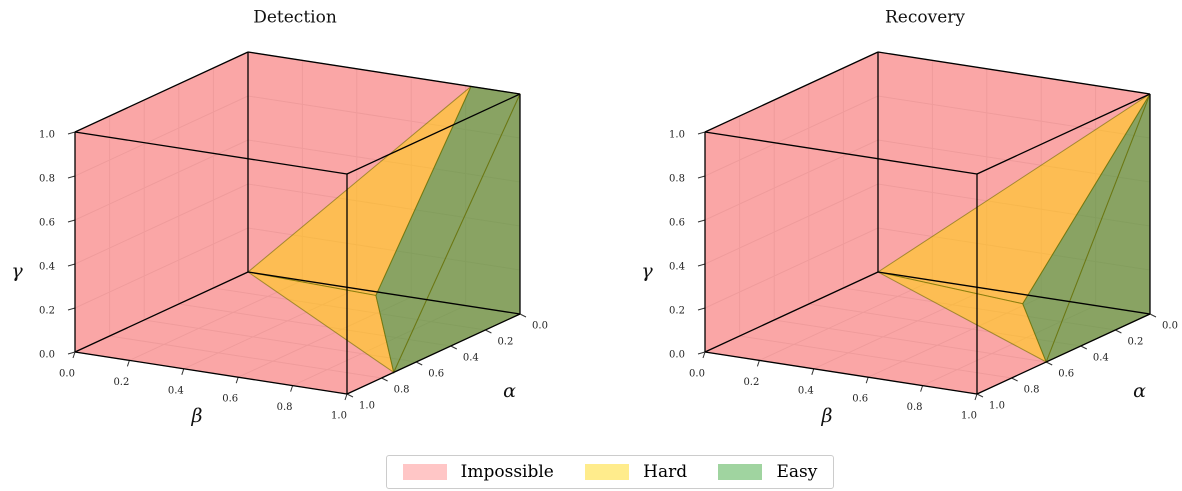 The width and height of the screenshot is (1182, 491). Describe the element at coordinates (47, 135) in the screenshot. I see `z-tick-label: 1.0` at that location.